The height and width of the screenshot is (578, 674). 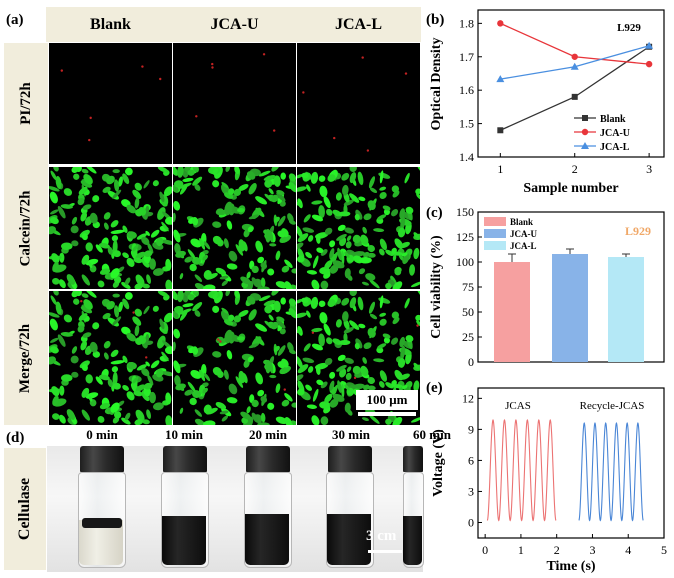 What do you see at coordinates (358, 24) in the screenshot?
I see `column-header-jca-l: JCA-L` at bounding box center [358, 24].